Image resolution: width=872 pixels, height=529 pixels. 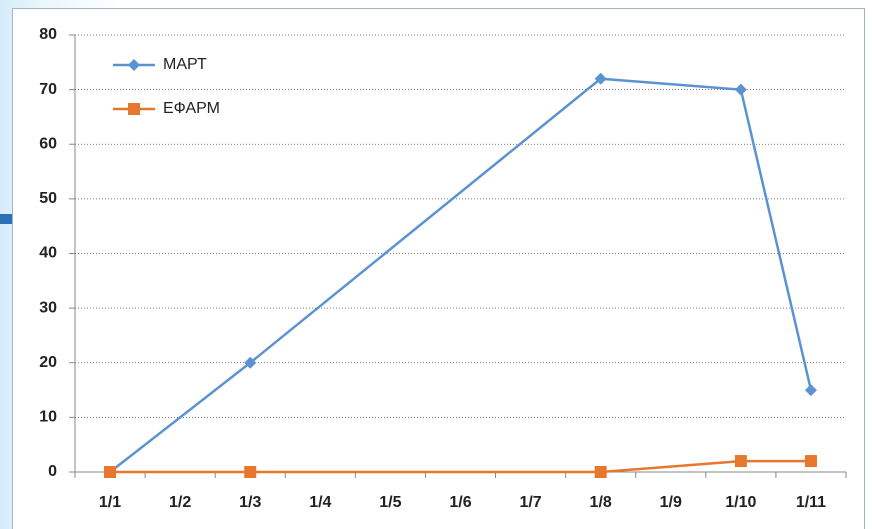 I want to click on x-tick-label: 1/10, so click(x=740, y=502).